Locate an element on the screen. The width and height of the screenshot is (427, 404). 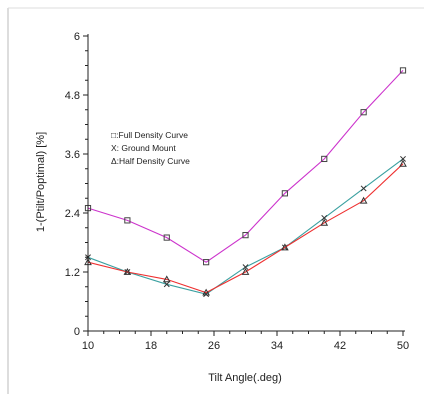
y-tick-label: 1.2 is located at coordinates (72, 273).